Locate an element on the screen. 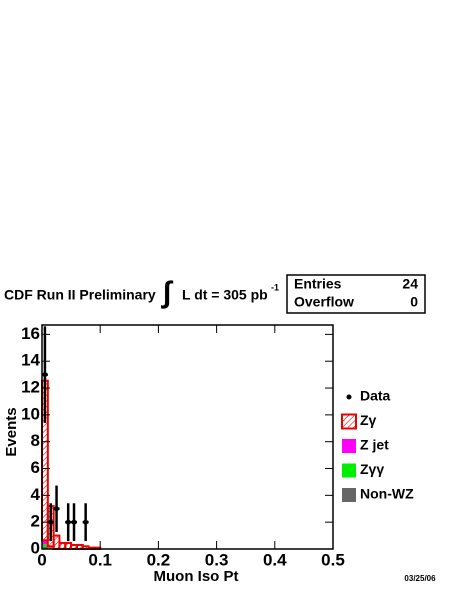 The height and width of the screenshot is (591, 457). chart-title: CDF Run II Preliminary is located at coordinates (80, 295).